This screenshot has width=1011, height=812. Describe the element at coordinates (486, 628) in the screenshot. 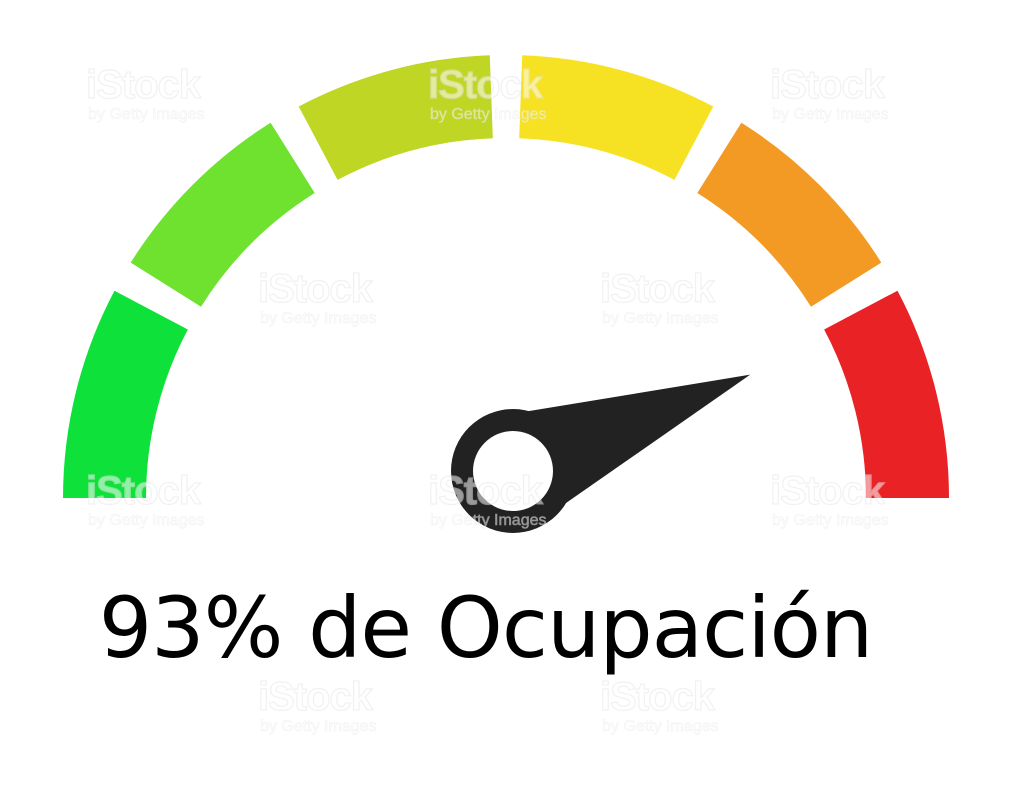

I see `occupancy-caption-text: 93% de Ocupación` at that location.